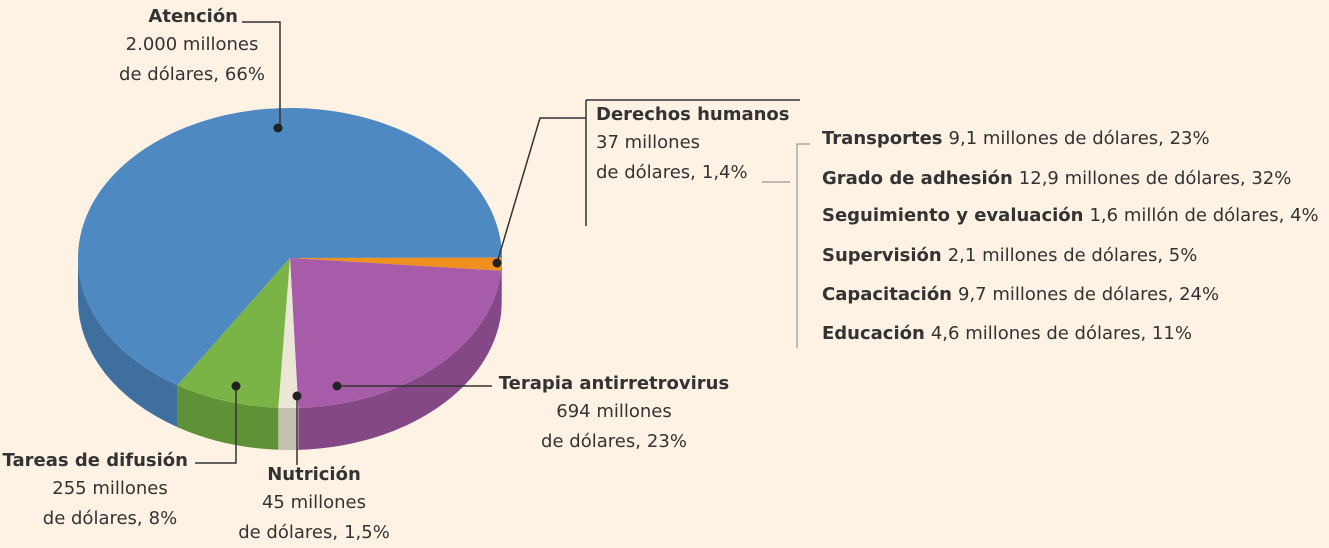  I want to click on breakdown-text: 12,9 millones de dólares, 32%, so click(1155, 178).